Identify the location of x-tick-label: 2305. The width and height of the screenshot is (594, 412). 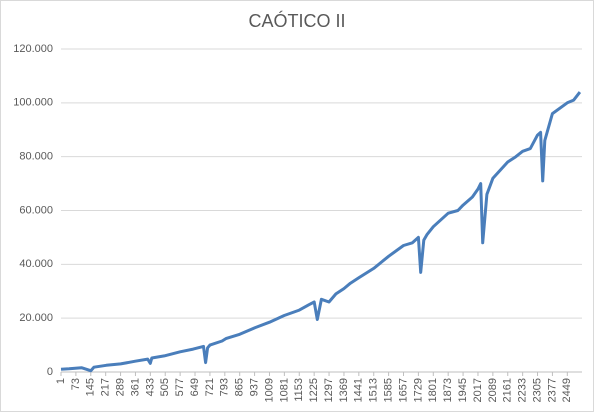
(537, 390).